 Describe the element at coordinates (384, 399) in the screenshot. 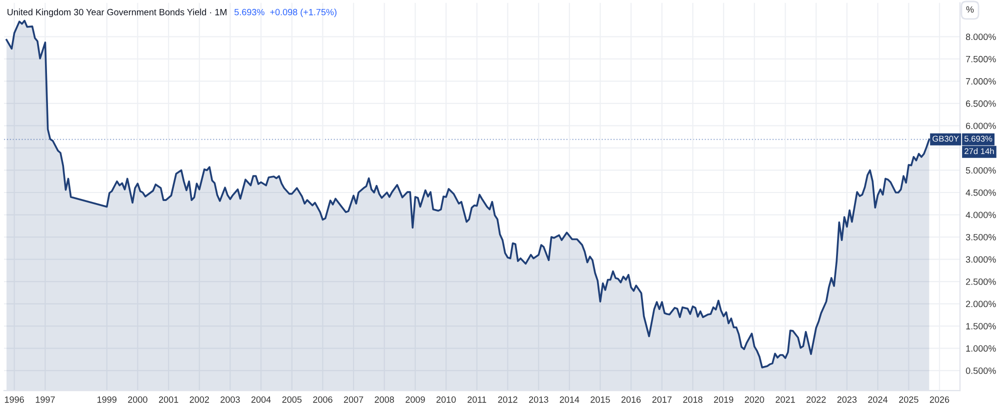

I see `x-tick-label: 2008` at that location.